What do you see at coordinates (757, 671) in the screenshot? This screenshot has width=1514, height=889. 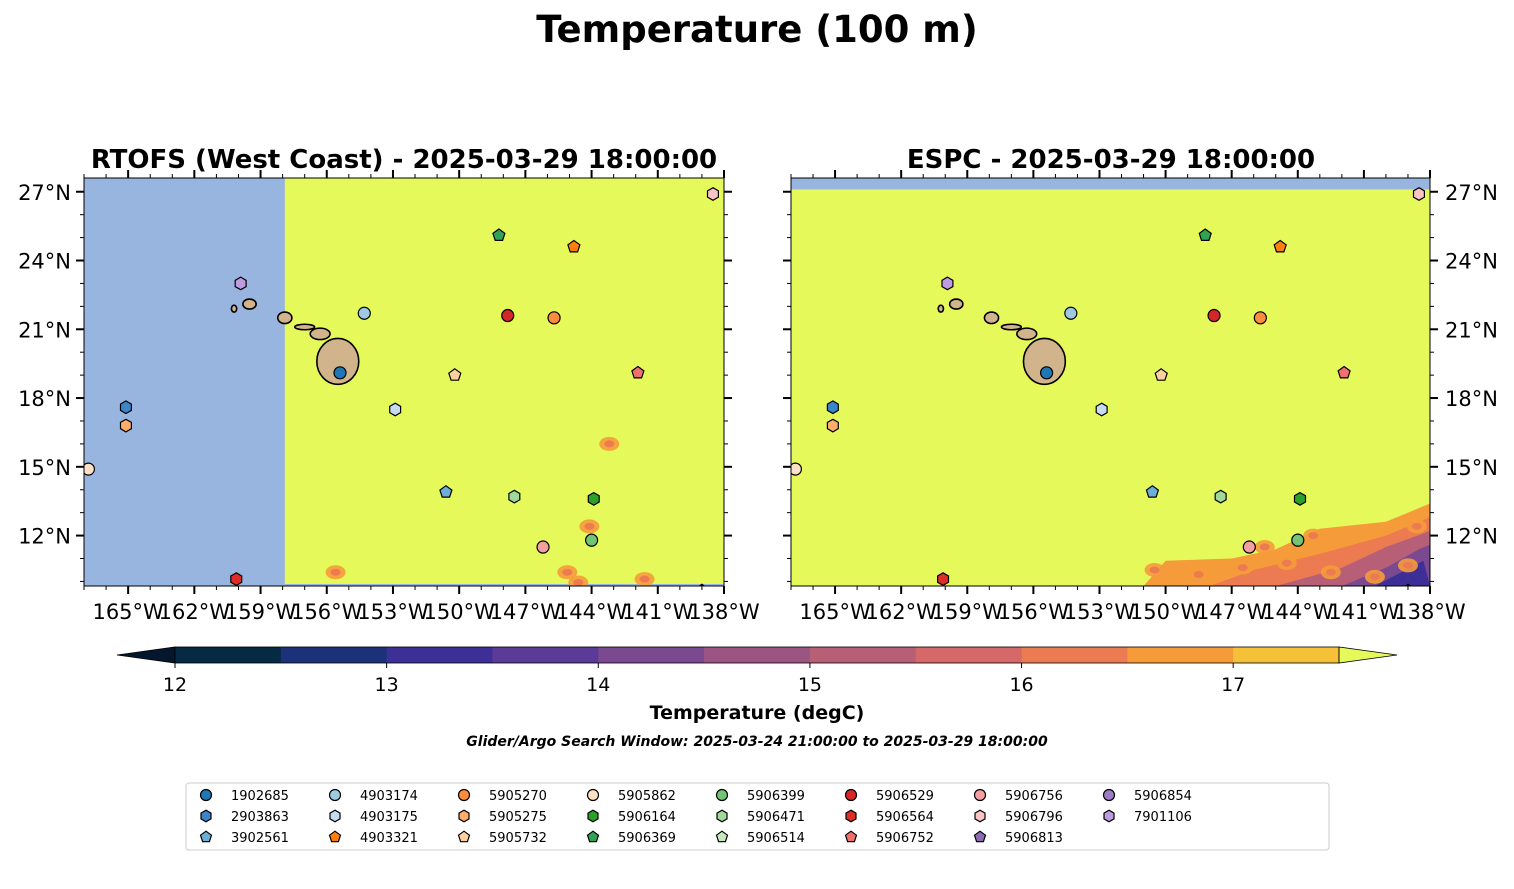 I see `temperature-colorbar: 12 13 14 15 16 17` at bounding box center [757, 671].